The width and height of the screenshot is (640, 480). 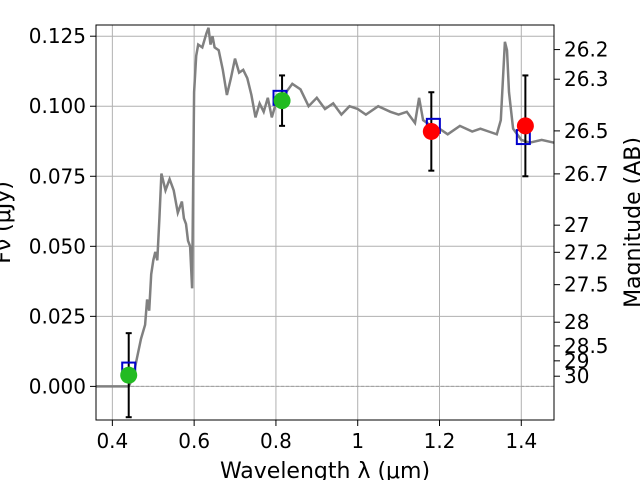 What do you see at coordinates (576, 361) in the screenshot?
I see `right-tick-label: 29` at bounding box center [576, 361].